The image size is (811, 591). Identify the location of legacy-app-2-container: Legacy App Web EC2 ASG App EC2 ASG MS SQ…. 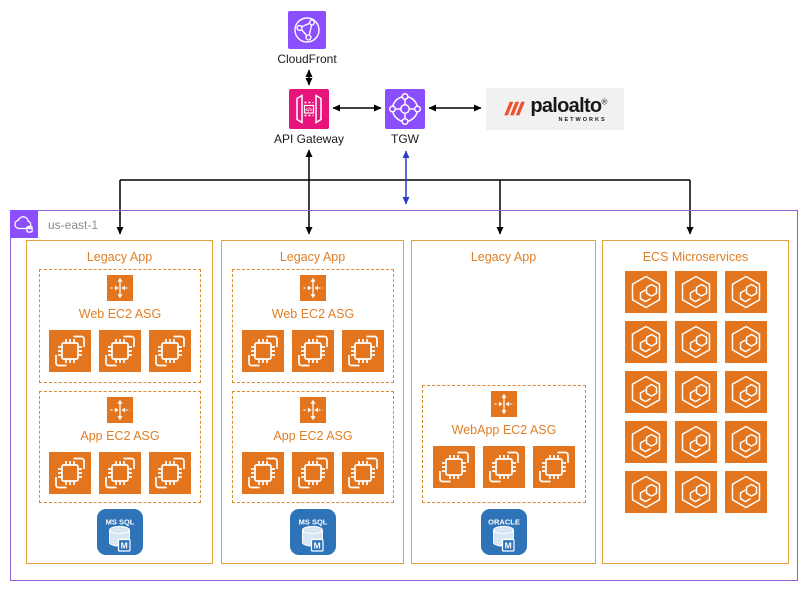
(312, 402).